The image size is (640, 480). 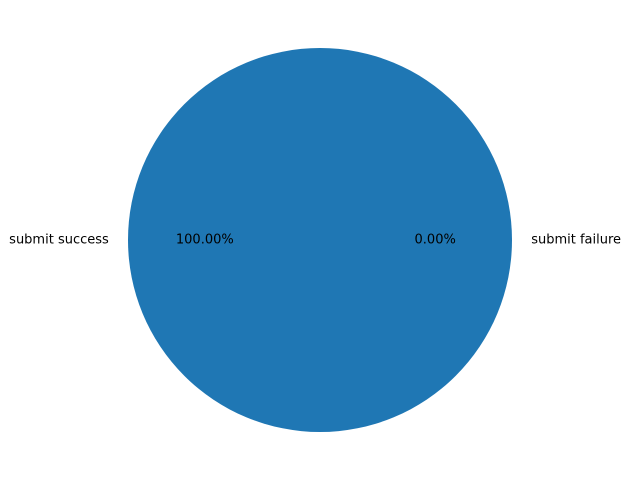 What do you see at coordinates (59, 240) in the screenshot?
I see `category-label-submit-success: submit success` at bounding box center [59, 240].